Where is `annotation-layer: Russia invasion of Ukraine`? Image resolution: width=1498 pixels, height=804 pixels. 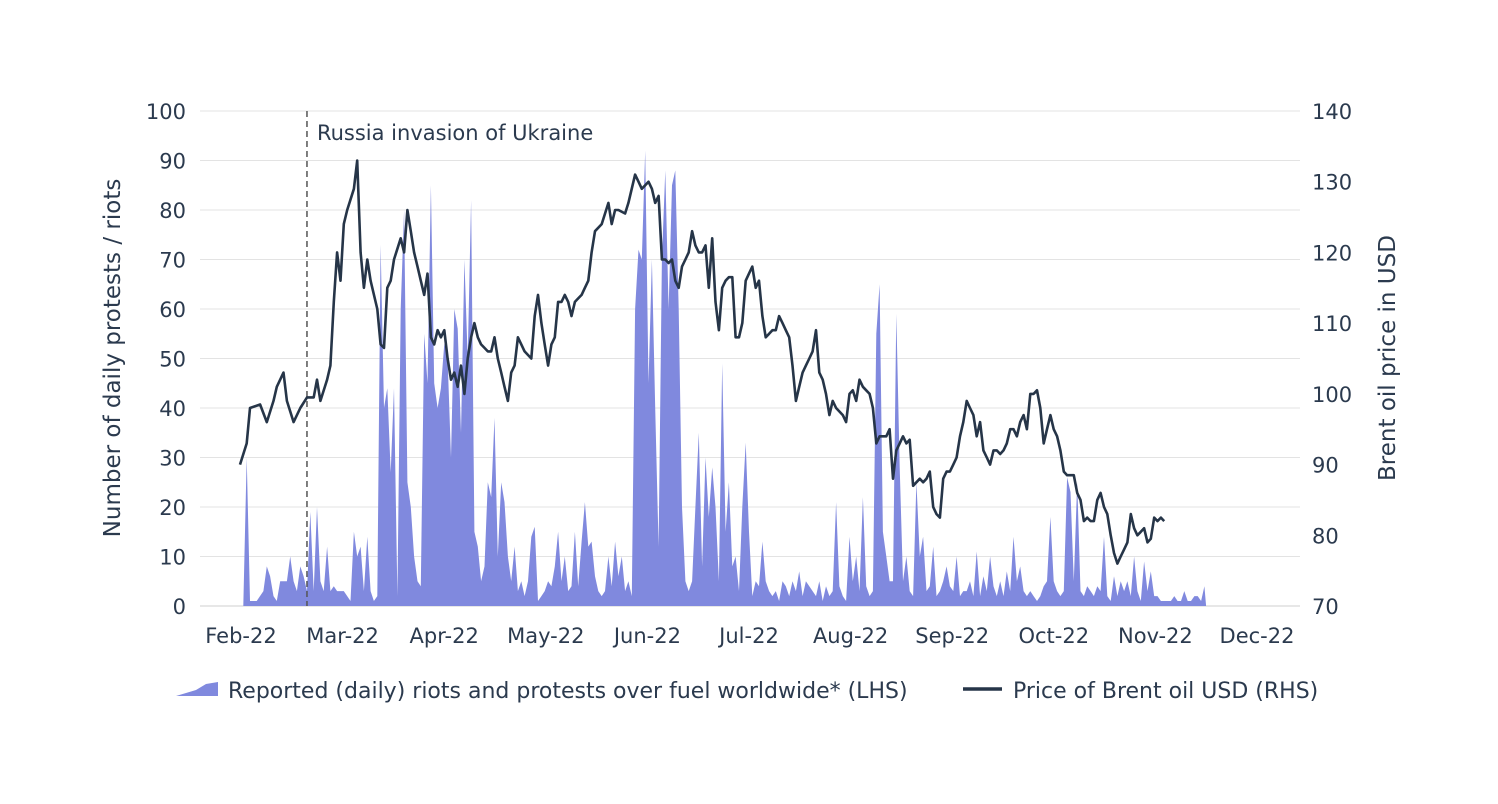
annotation-layer: Russia invasion of Ukraine is located at coordinates (449, 358).